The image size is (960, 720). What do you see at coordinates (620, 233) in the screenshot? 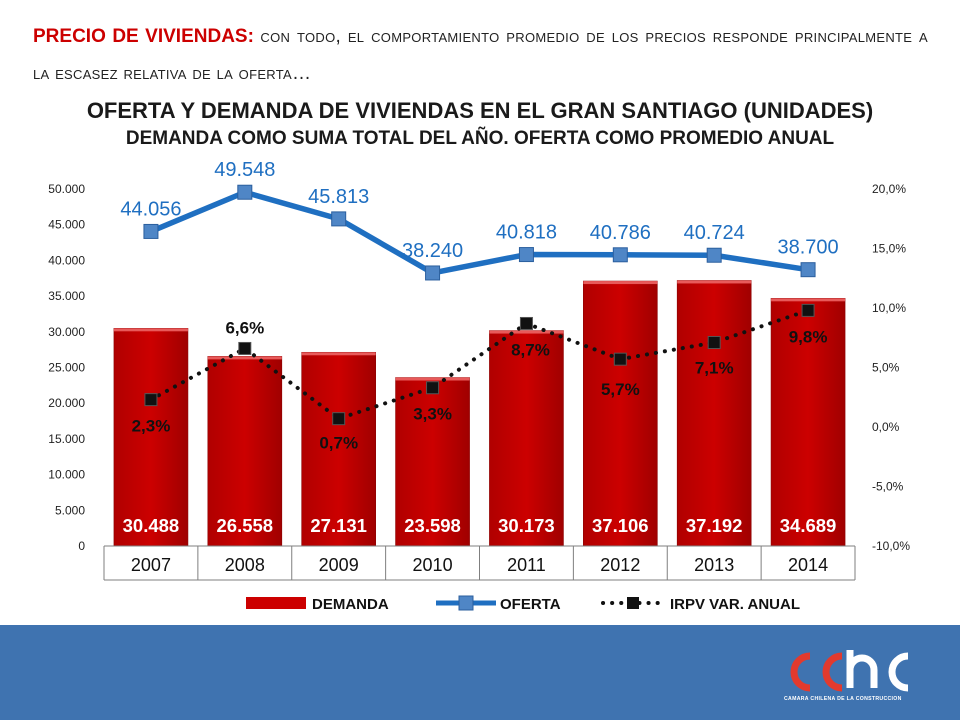
I see `oferta-data-label: 40.786` at bounding box center [620, 233].